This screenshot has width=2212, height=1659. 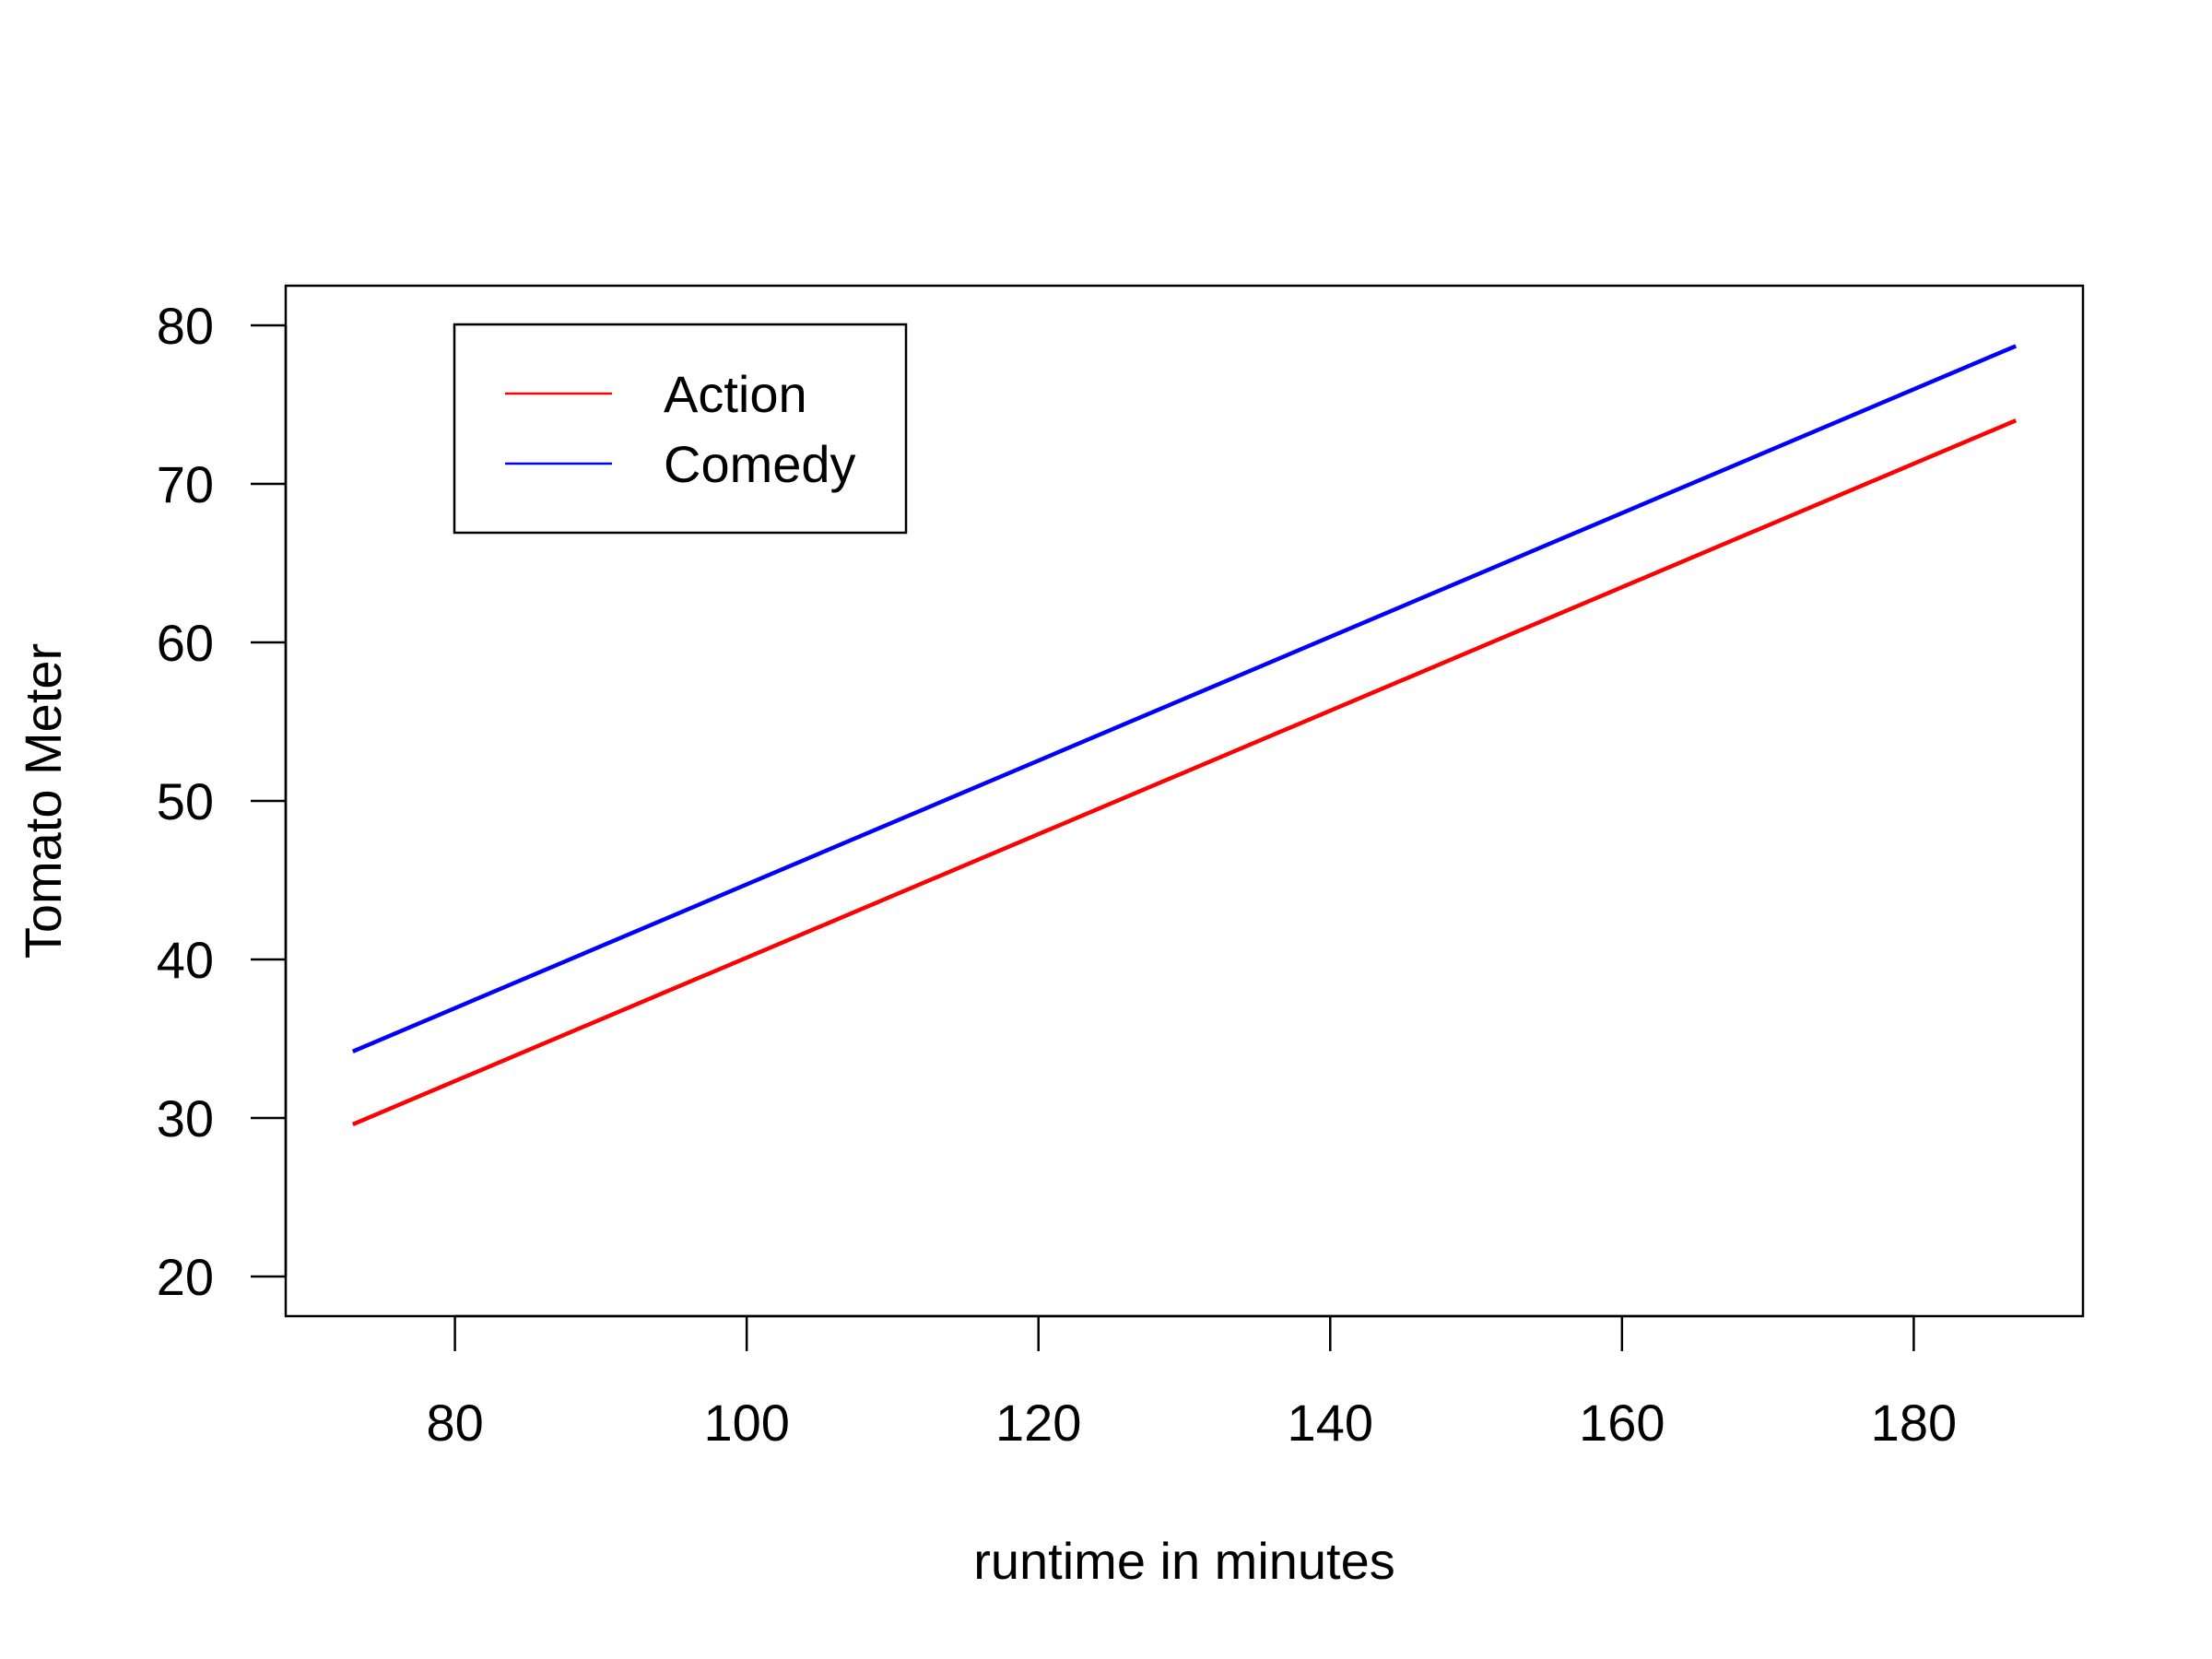 I want to click on y-tick-label: 80, so click(x=185, y=326).